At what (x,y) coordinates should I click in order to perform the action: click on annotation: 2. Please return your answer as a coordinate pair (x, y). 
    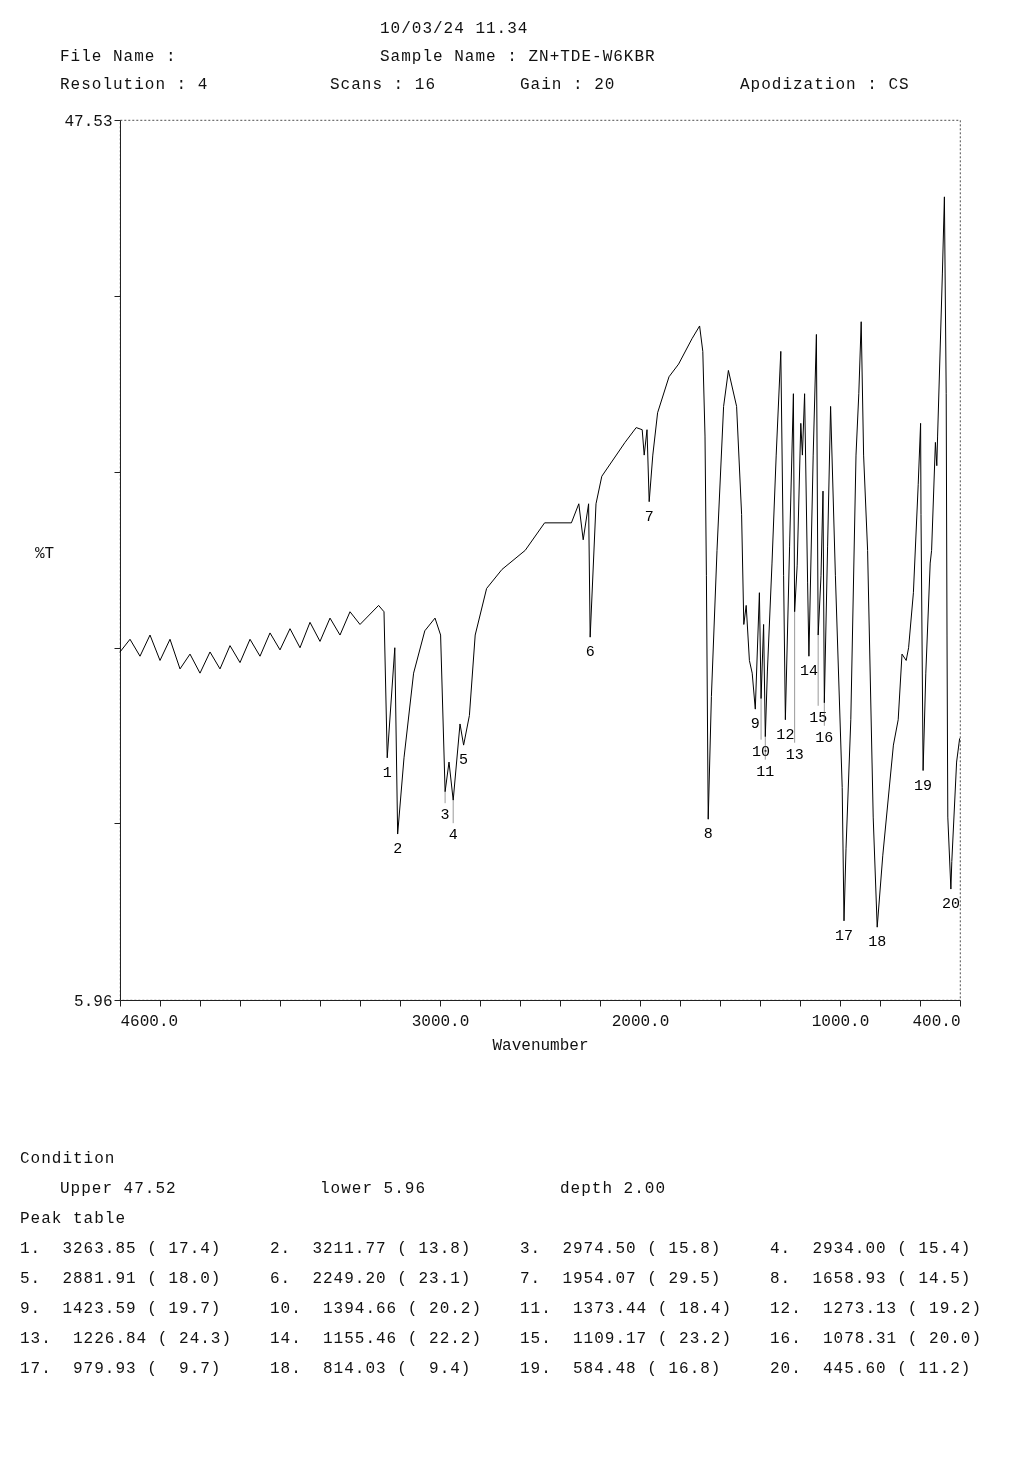
    Looking at the image, I should click on (398, 850).